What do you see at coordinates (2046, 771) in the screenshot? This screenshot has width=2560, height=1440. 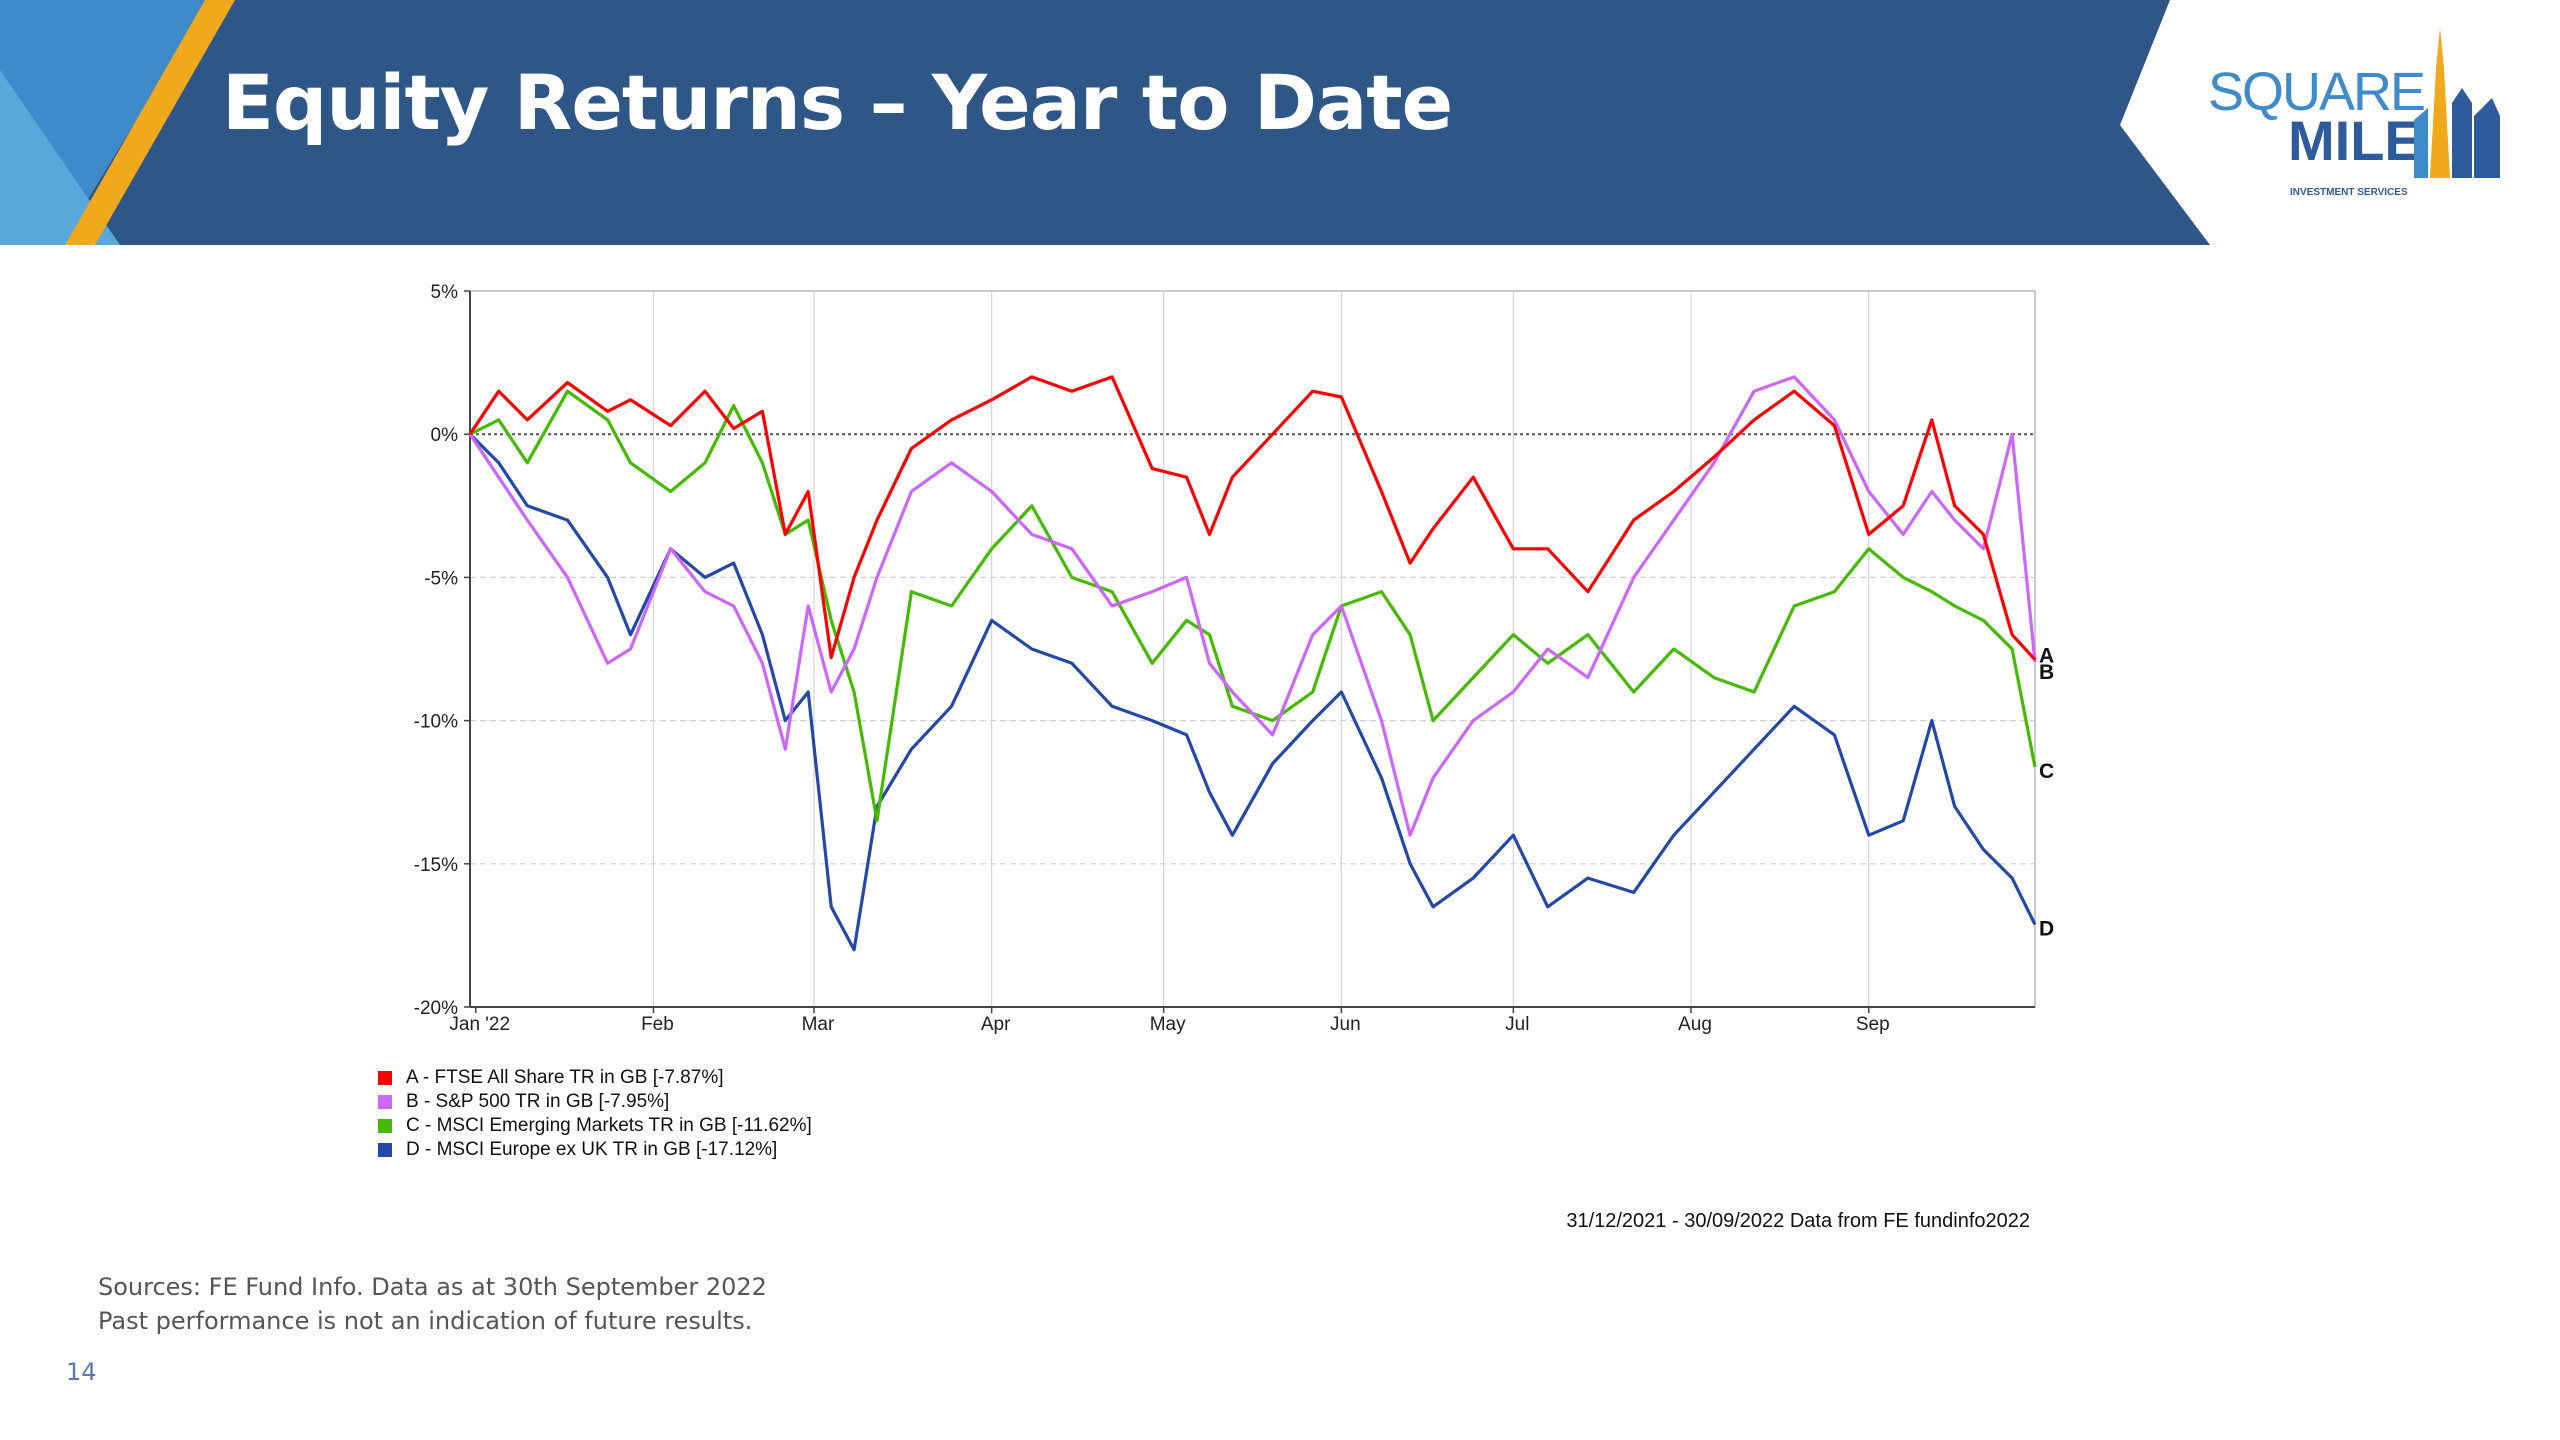 I see `series-end-label-c: C` at bounding box center [2046, 771].